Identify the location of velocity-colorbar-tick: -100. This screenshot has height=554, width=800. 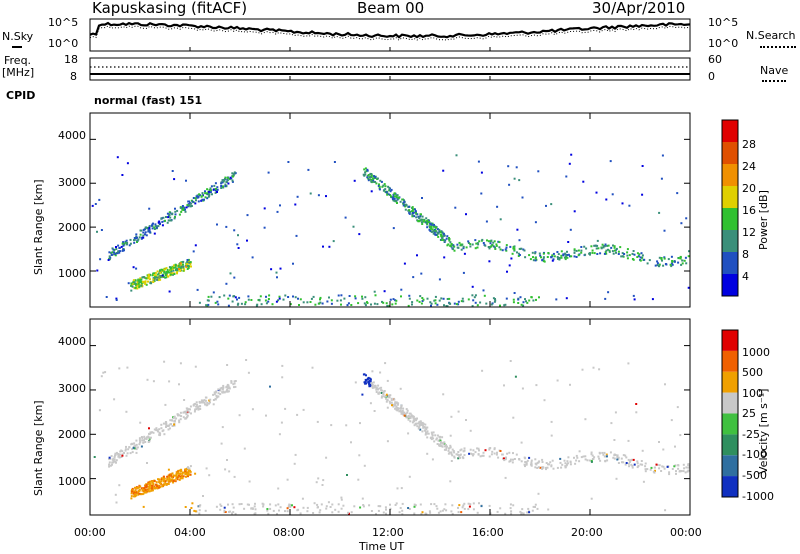
(754, 454).